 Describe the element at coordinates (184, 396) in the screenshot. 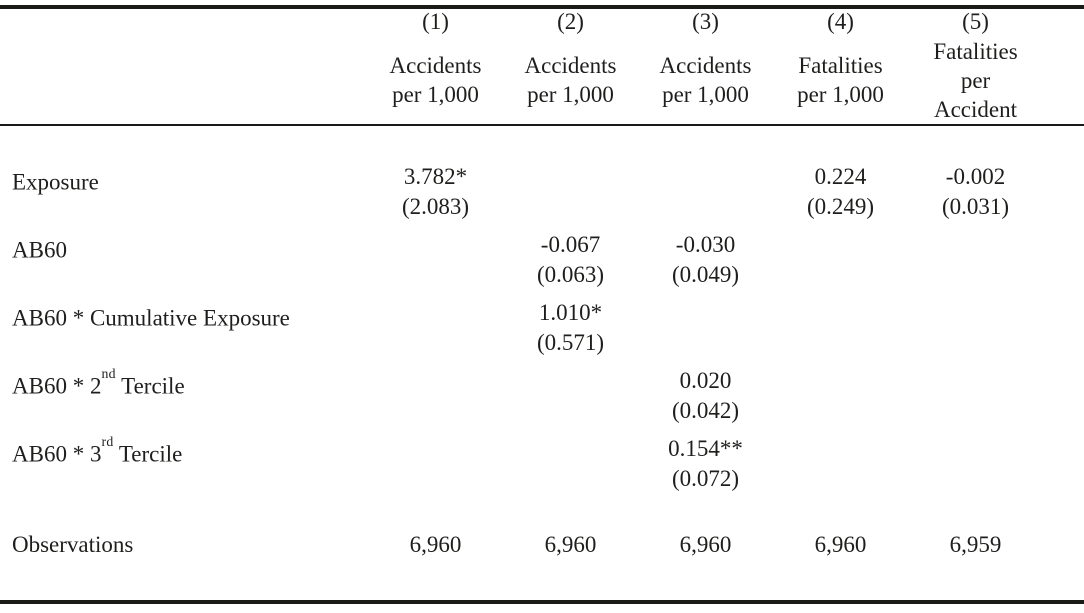

I see `row-label: AB60 * 2nd Tercile` at that location.